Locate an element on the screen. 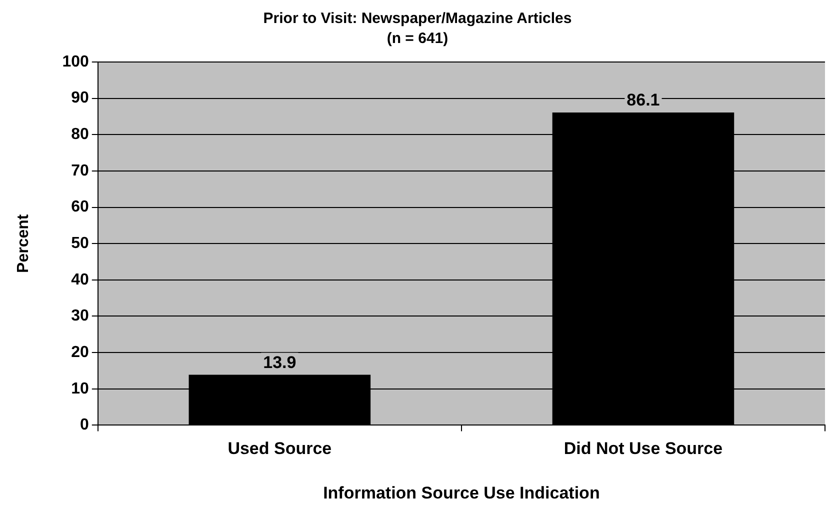 This screenshot has height=512, width=829. y-tick-label: 70 is located at coordinates (80, 171).